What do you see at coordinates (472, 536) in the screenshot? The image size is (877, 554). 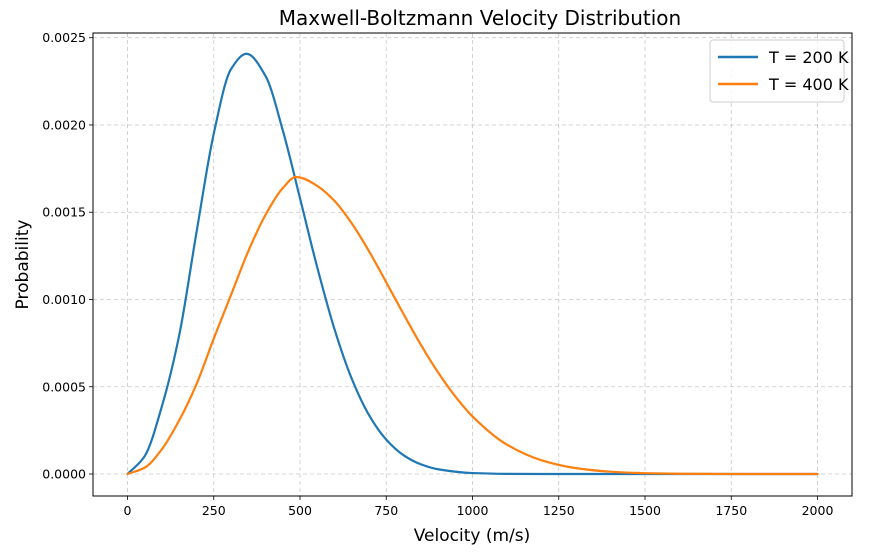 I see `x-axis-label: Velocity (m/s)` at bounding box center [472, 536].